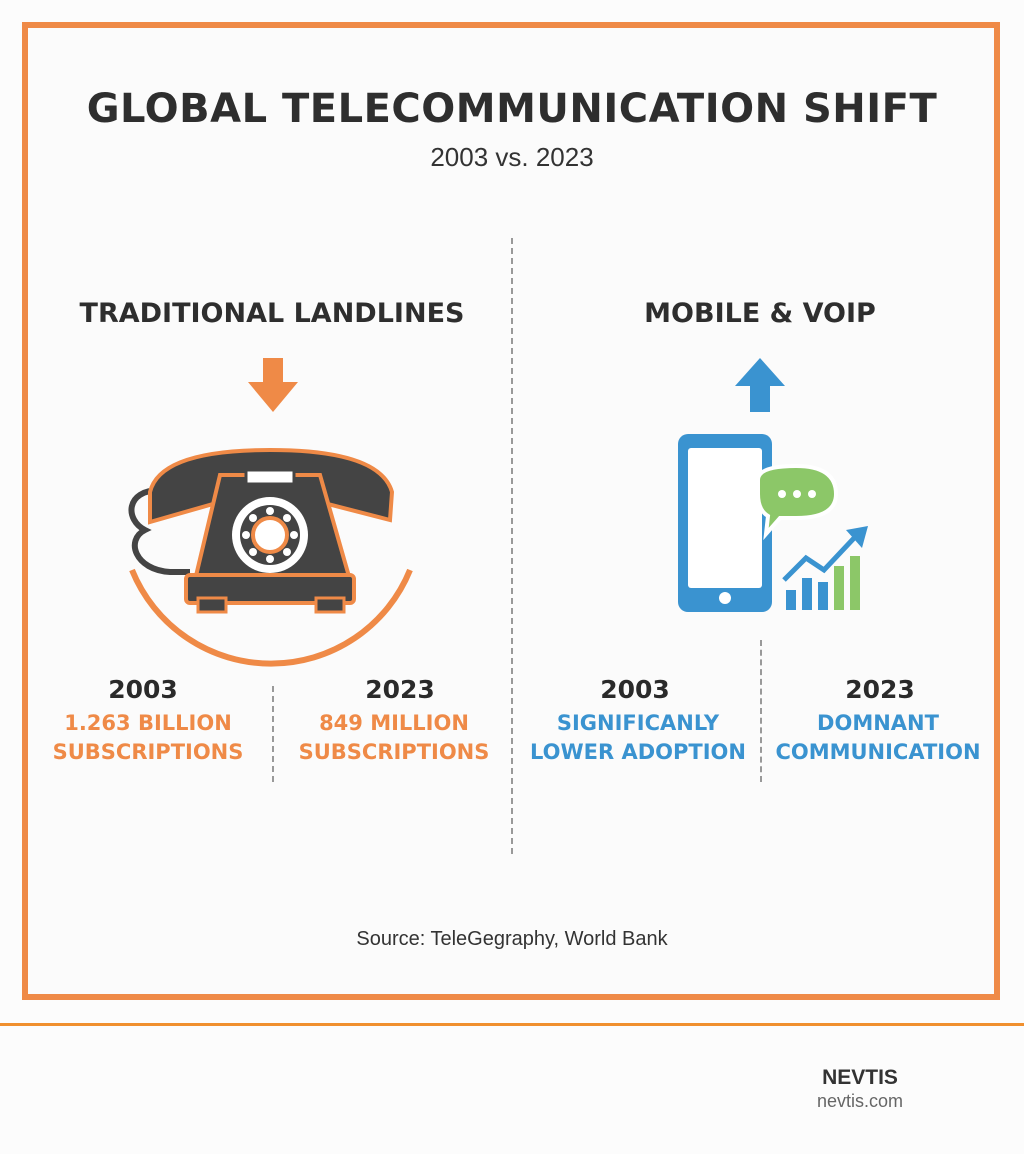  What do you see at coordinates (143, 689) in the screenshot?
I see `landline-2003-year: 2003` at bounding box center [143, 689].